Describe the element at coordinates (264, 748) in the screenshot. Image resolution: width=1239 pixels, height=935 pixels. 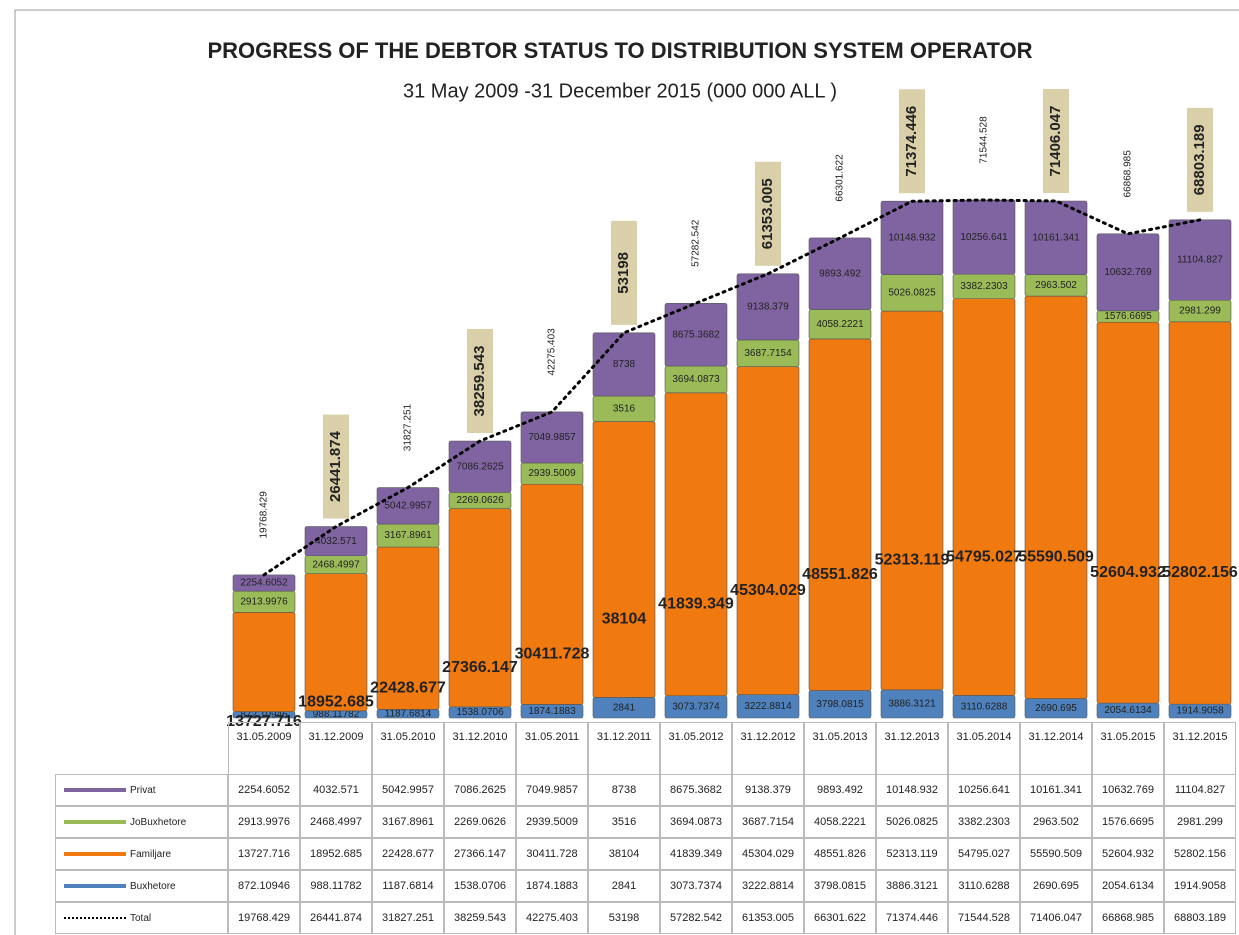
I see `x-tick-label: 31.05.2009` at that location.